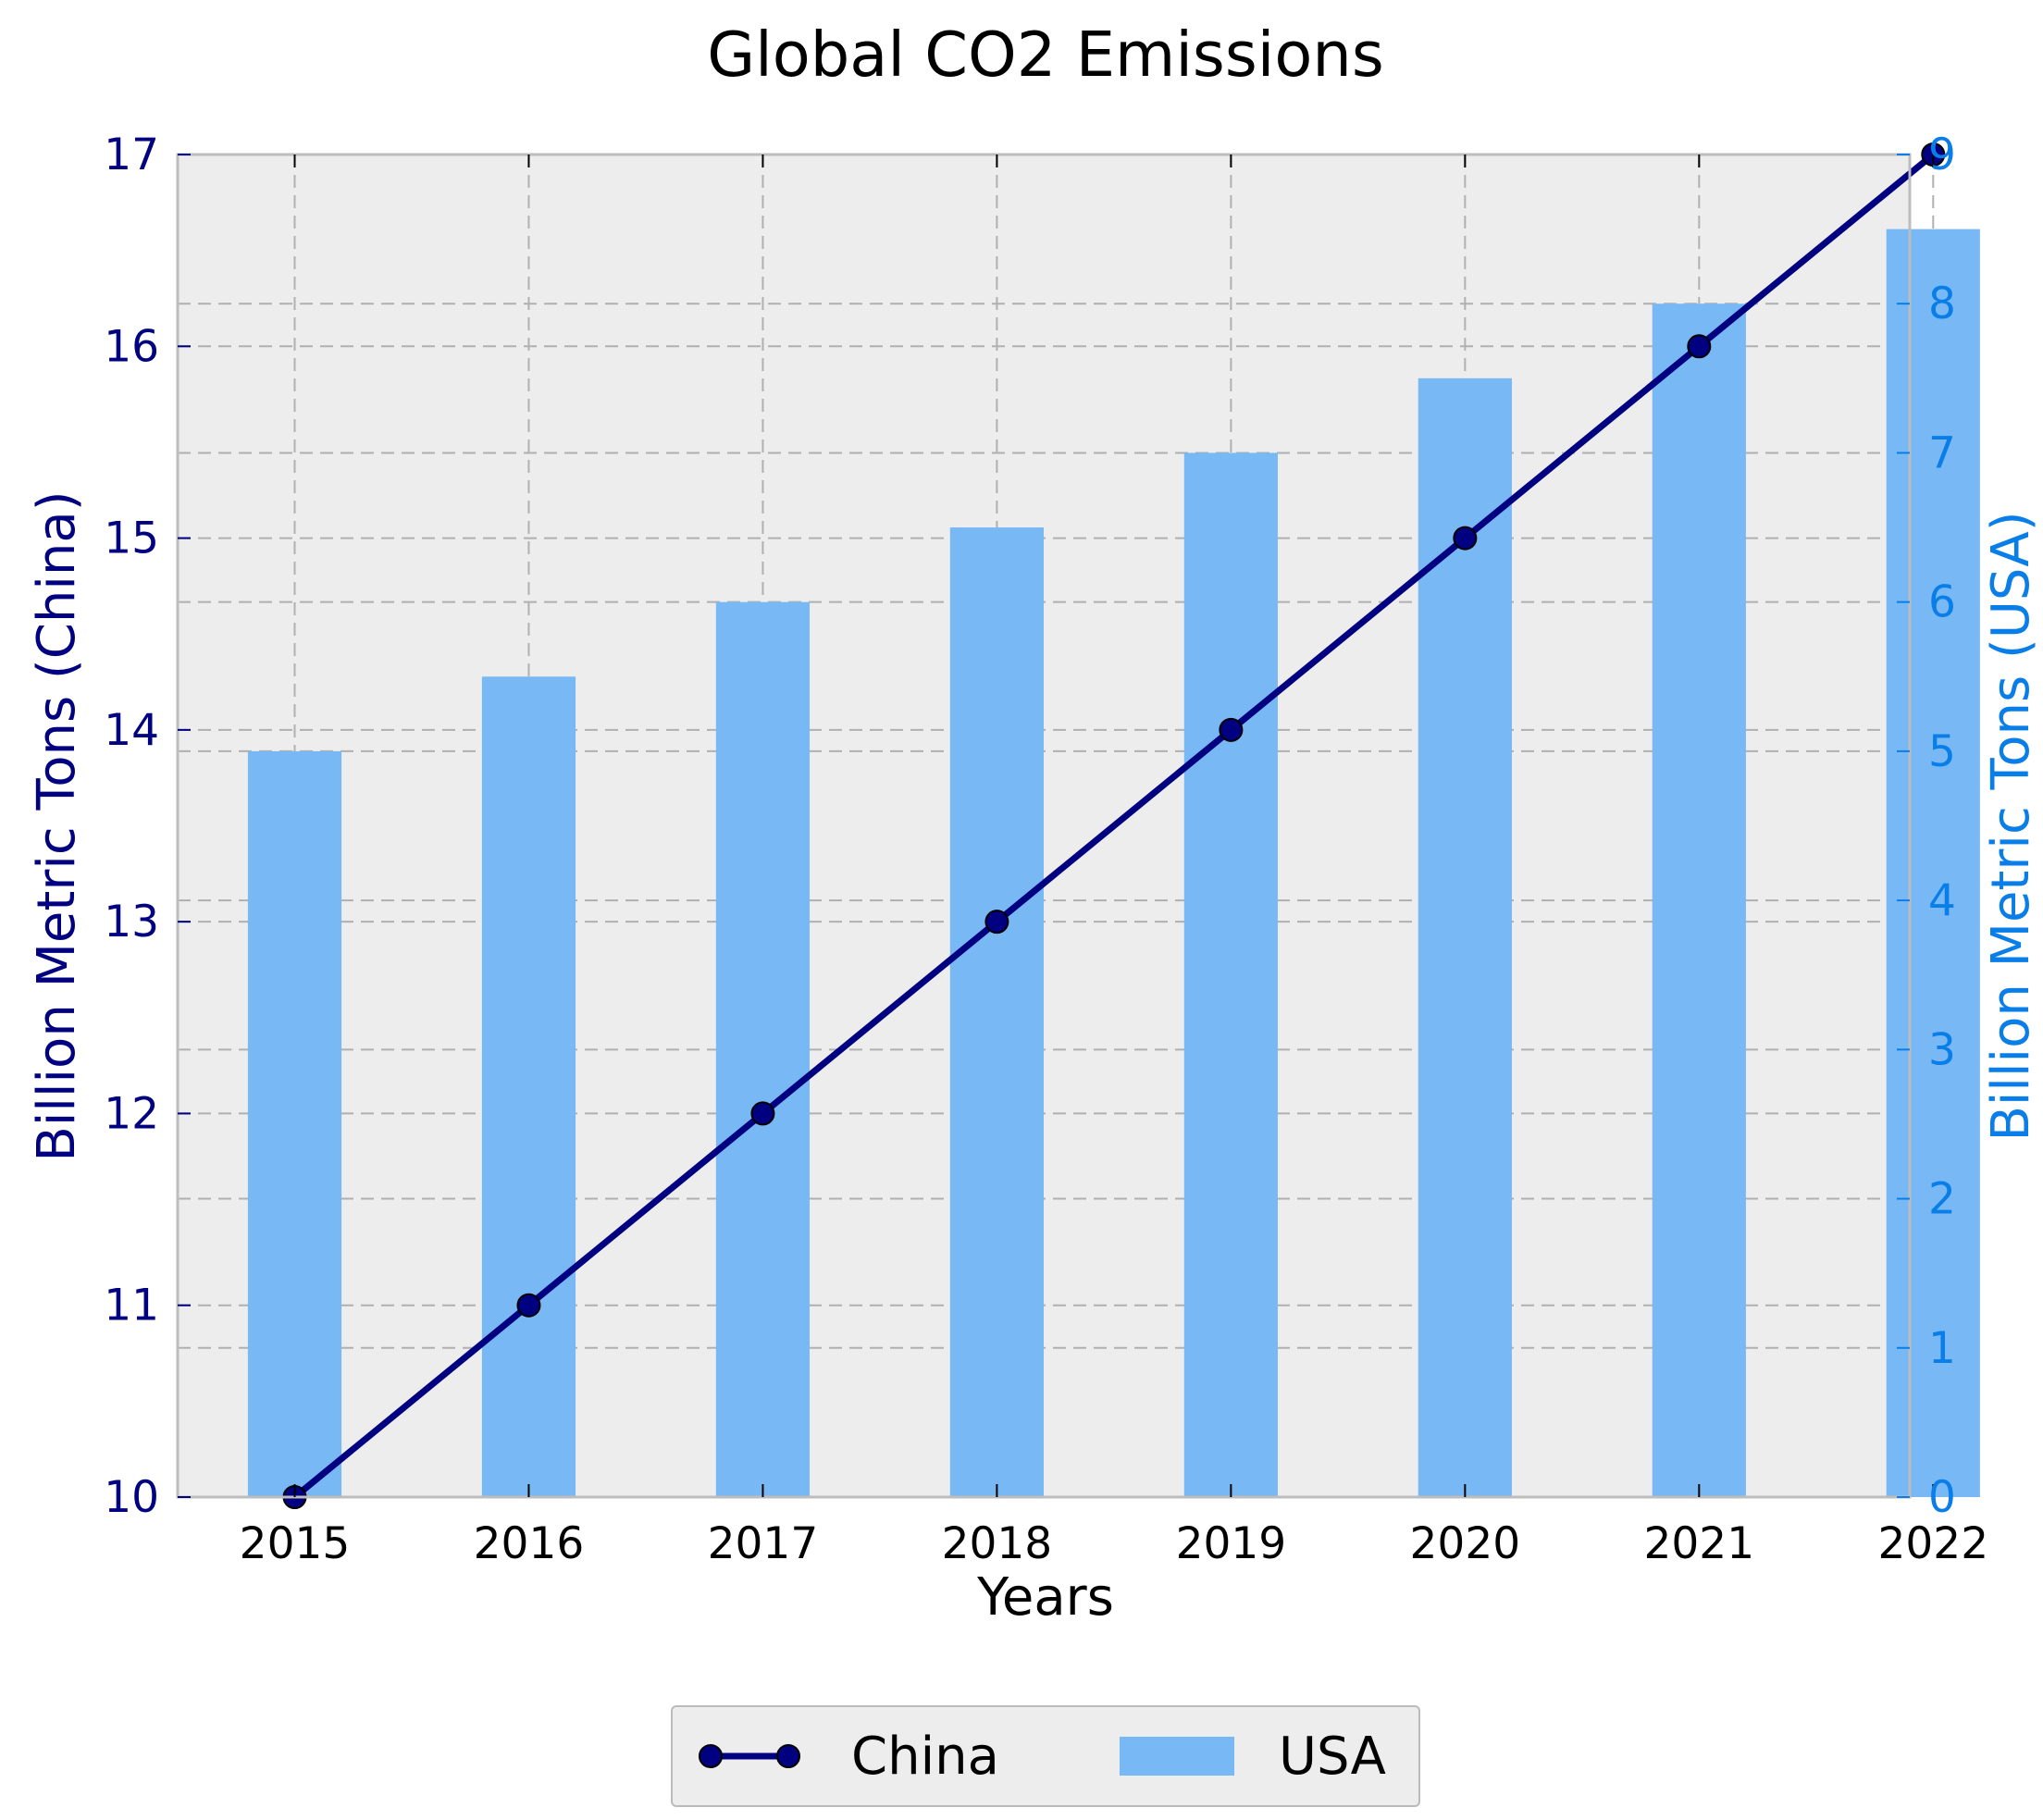 Image resolution: width=2043 pixels, height=1820 pixels. What do you see at coordinates (997, 1543) in the screenshot?
I see `x-tick-label: 2018` at bounding box center [997, 1543].